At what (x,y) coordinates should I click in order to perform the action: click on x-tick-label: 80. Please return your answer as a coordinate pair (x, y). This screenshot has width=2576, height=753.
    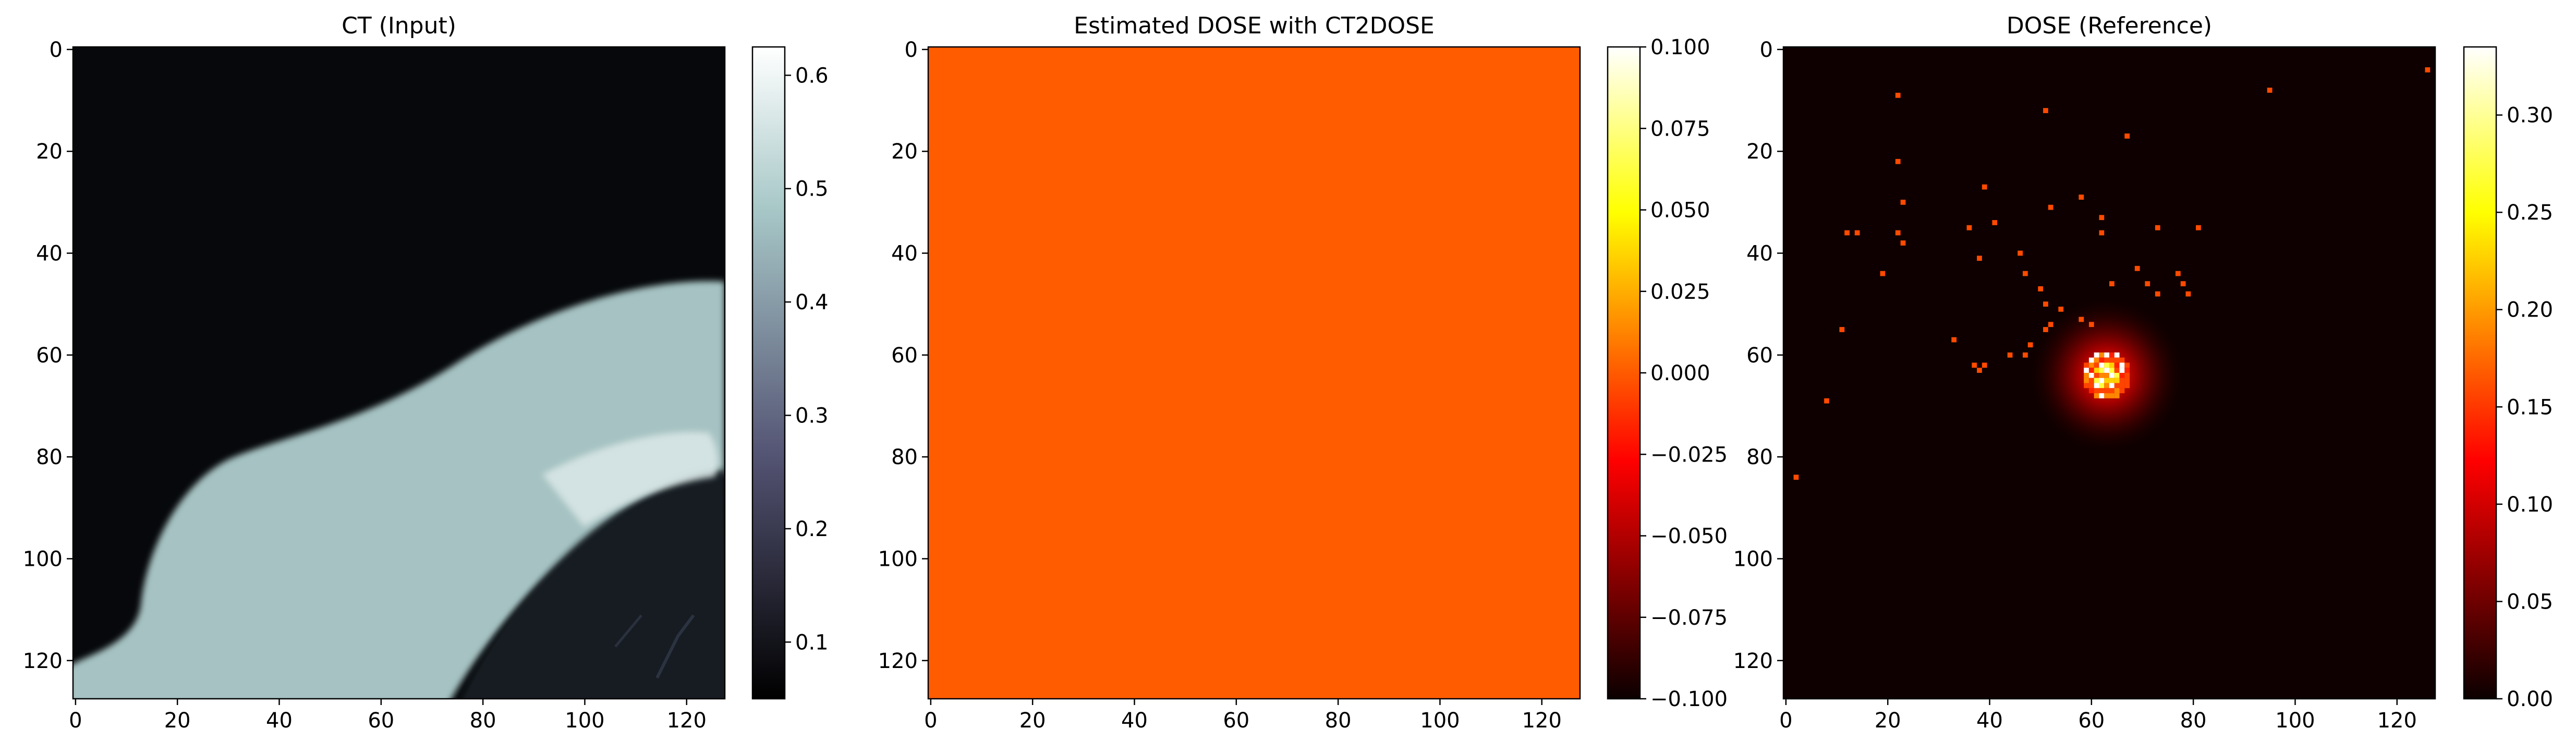
    Looking at the image, I should click on (1338, 721).